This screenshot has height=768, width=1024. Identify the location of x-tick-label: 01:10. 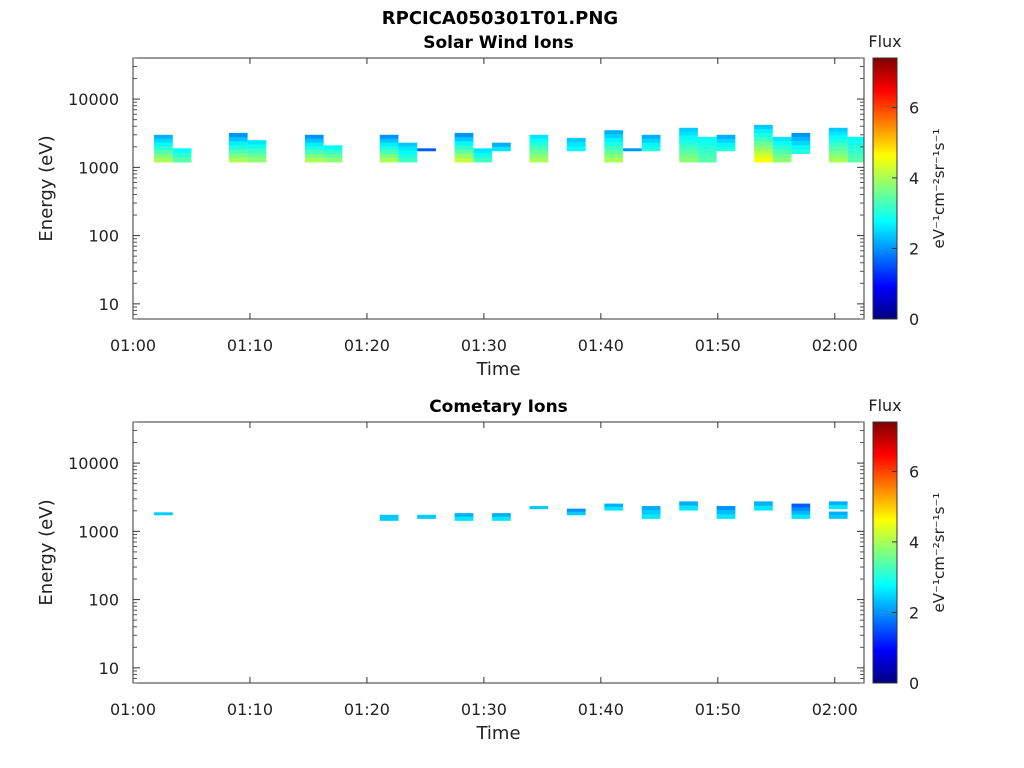
(250, 709).